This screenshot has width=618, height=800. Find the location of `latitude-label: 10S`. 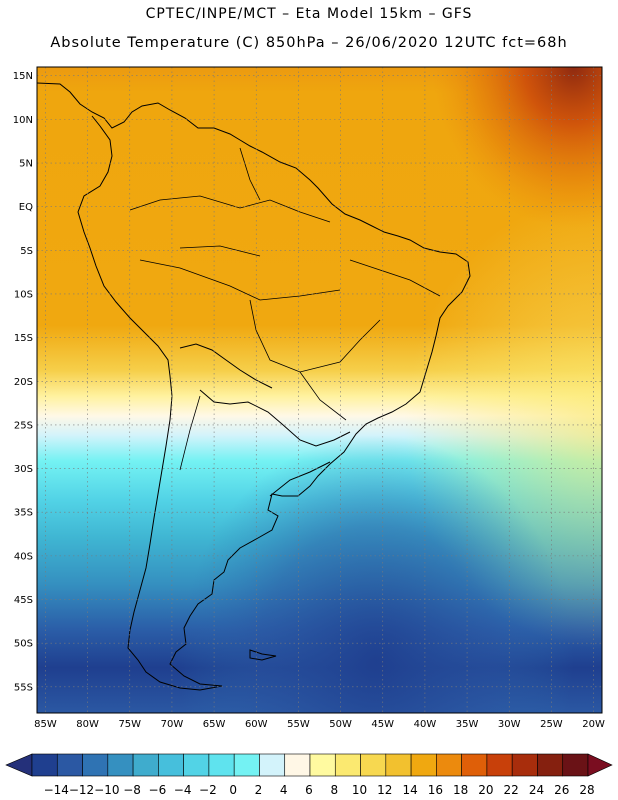

latitude-label: 10S is located at coordinates (23, 294).